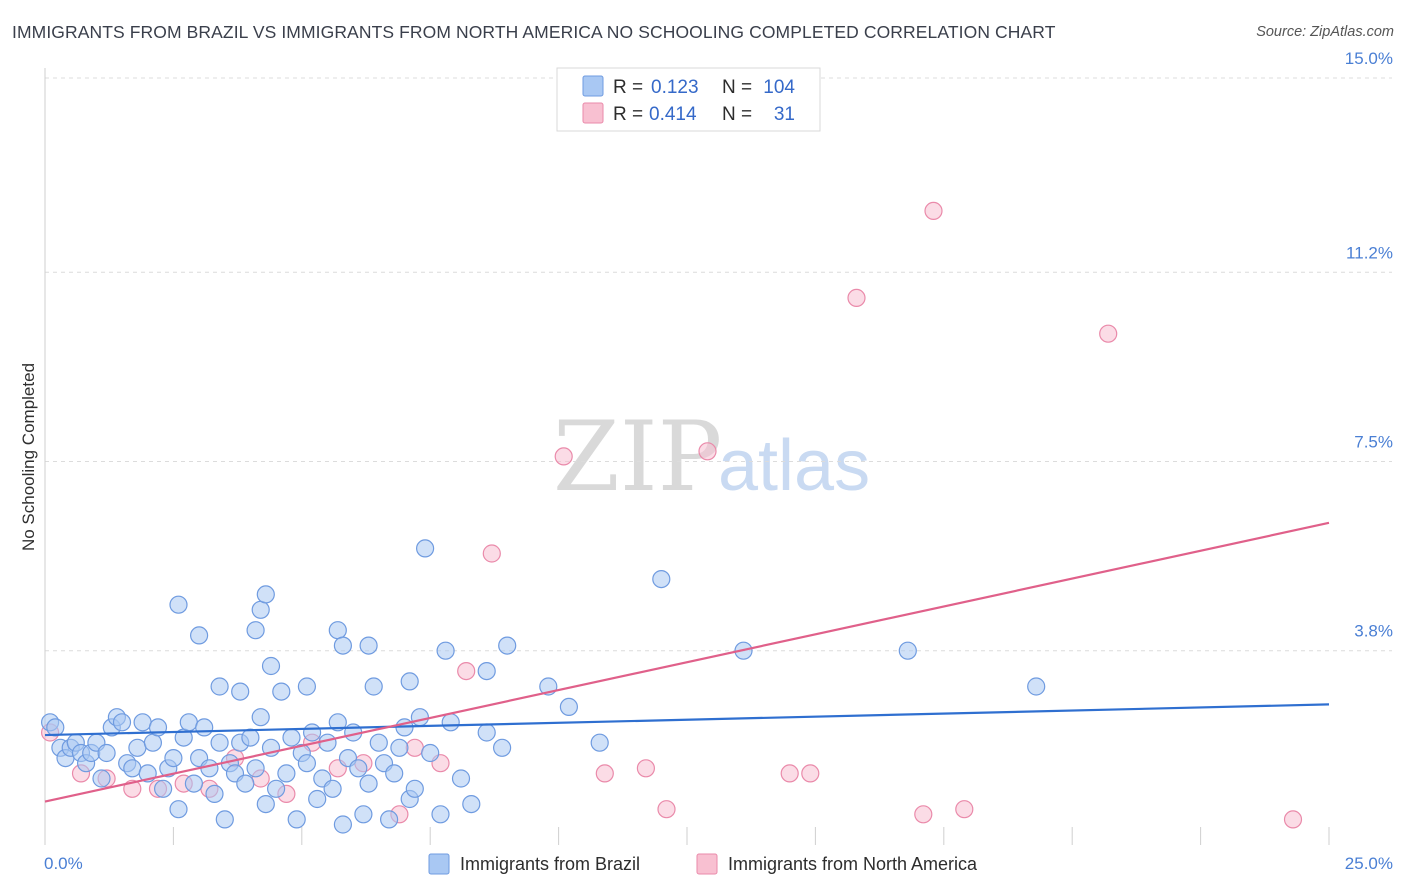 This screenshot has width=1406, height=892. I want to click on watermark-atlas: atlas, so click(794, 466).